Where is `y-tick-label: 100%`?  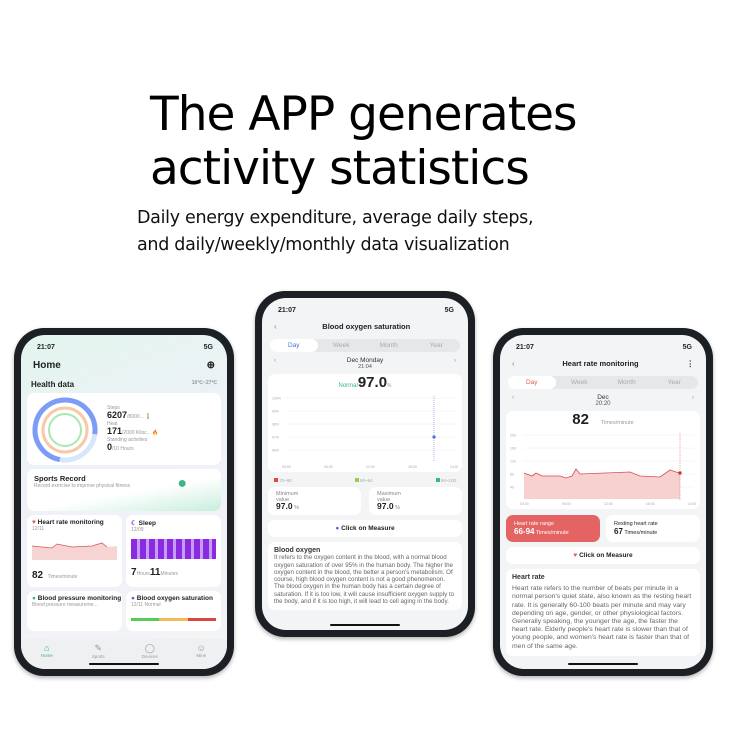 y-tick-label: 100% is located at coordinates (276, 399).